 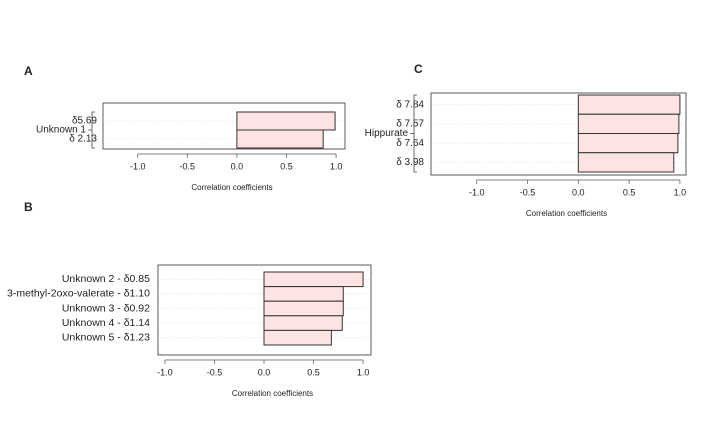 I want to click on category-label: 3-methyl-2oxo-valerate - δ1.10, so click(x=78, y=294).